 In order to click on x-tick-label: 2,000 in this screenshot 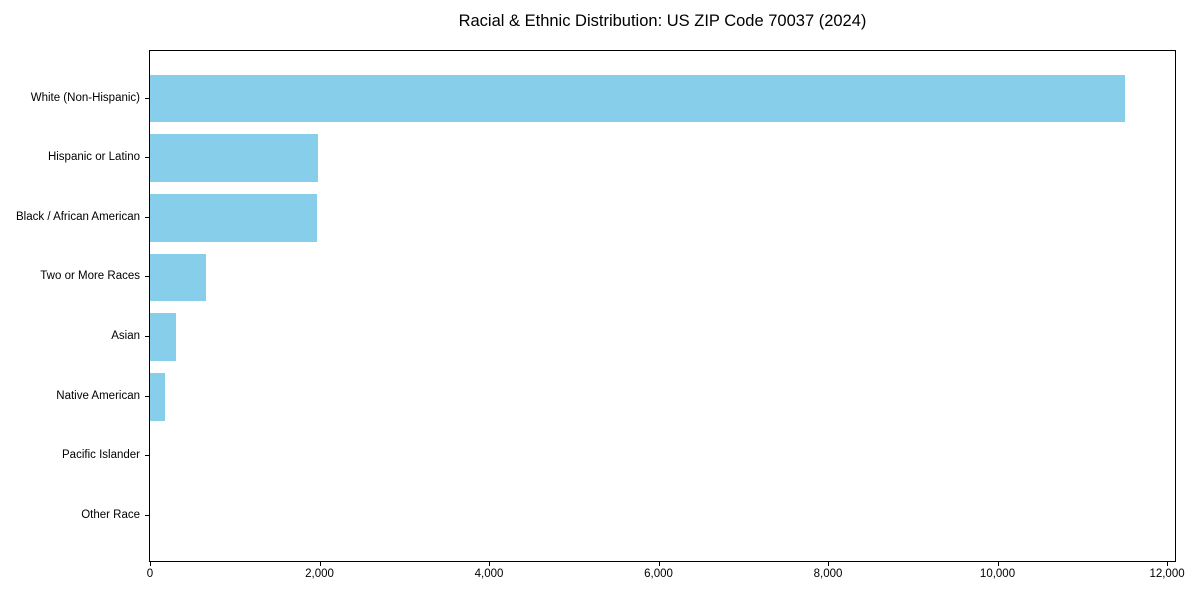, I will do `click(319, 574)`.